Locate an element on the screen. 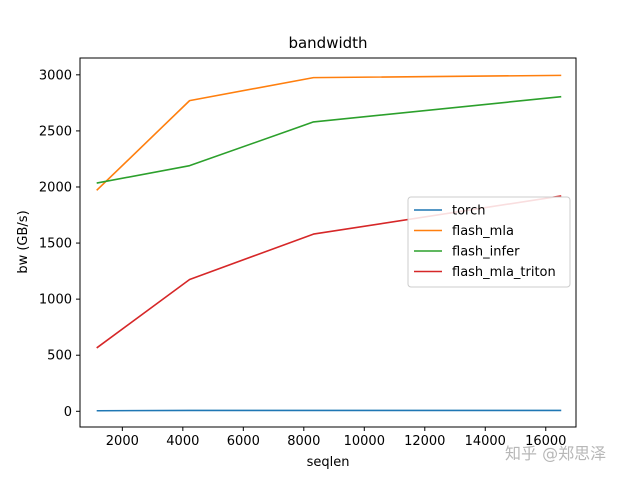 The width and height of the screenshot is (640, 484). x-tick-label: 2000 is located at coordinates (122, 441).